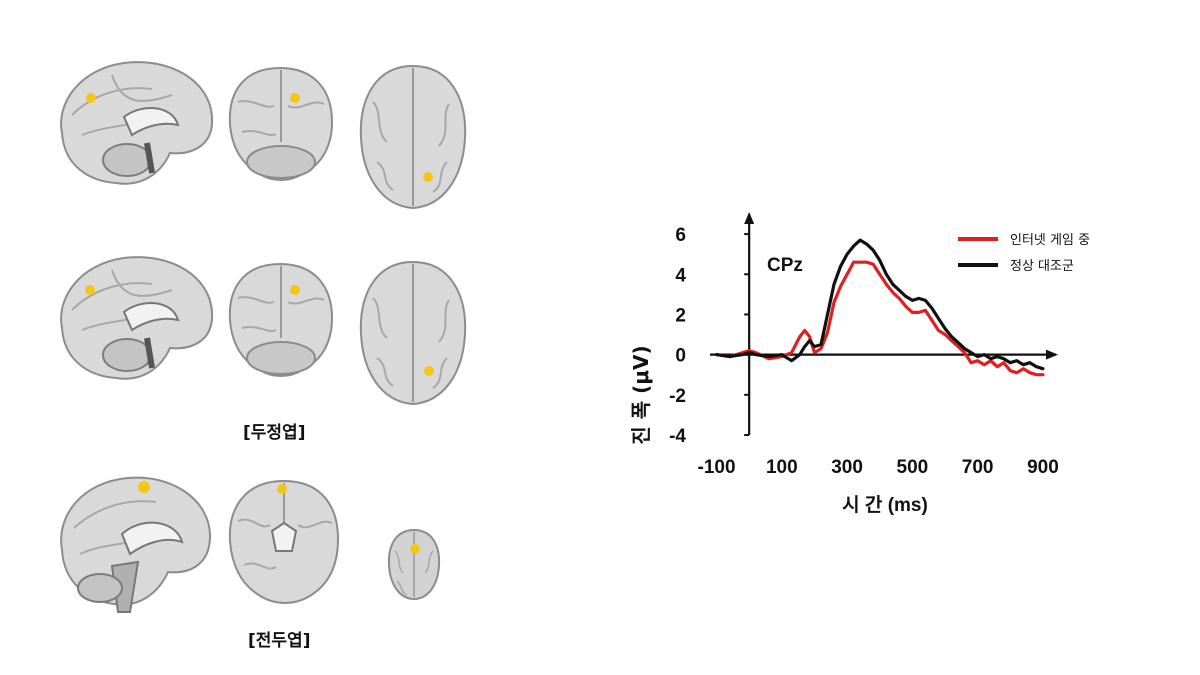 This screenshot has width=1200, height=675. What do you see at coordinates (677, 396) in the screenshot?
I see `y-tick-label: -2` at bounding box center [677, 396].